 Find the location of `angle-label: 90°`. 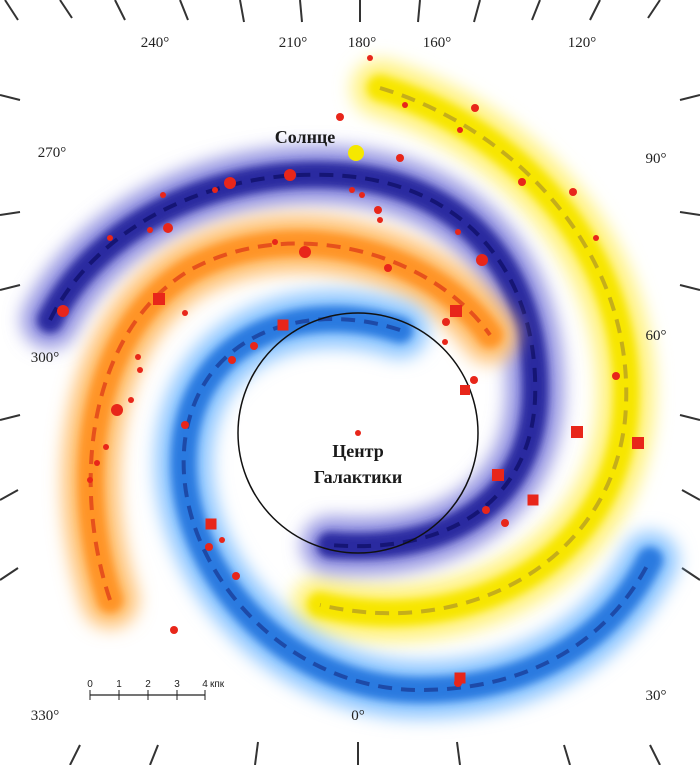

angle-label: 90° is located at coordinates (656, 159).